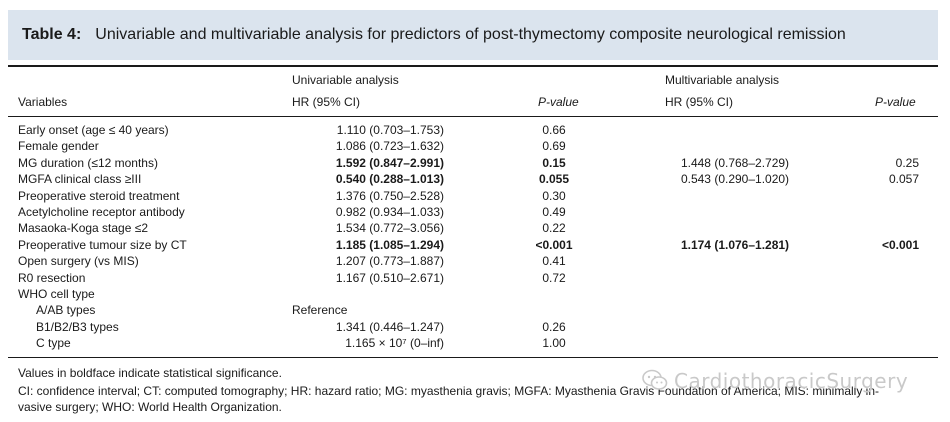  What do you see at coordinates (554, 195) in the screenshot?
I see `row-p: 0.30` at bounding box center [554, 195].